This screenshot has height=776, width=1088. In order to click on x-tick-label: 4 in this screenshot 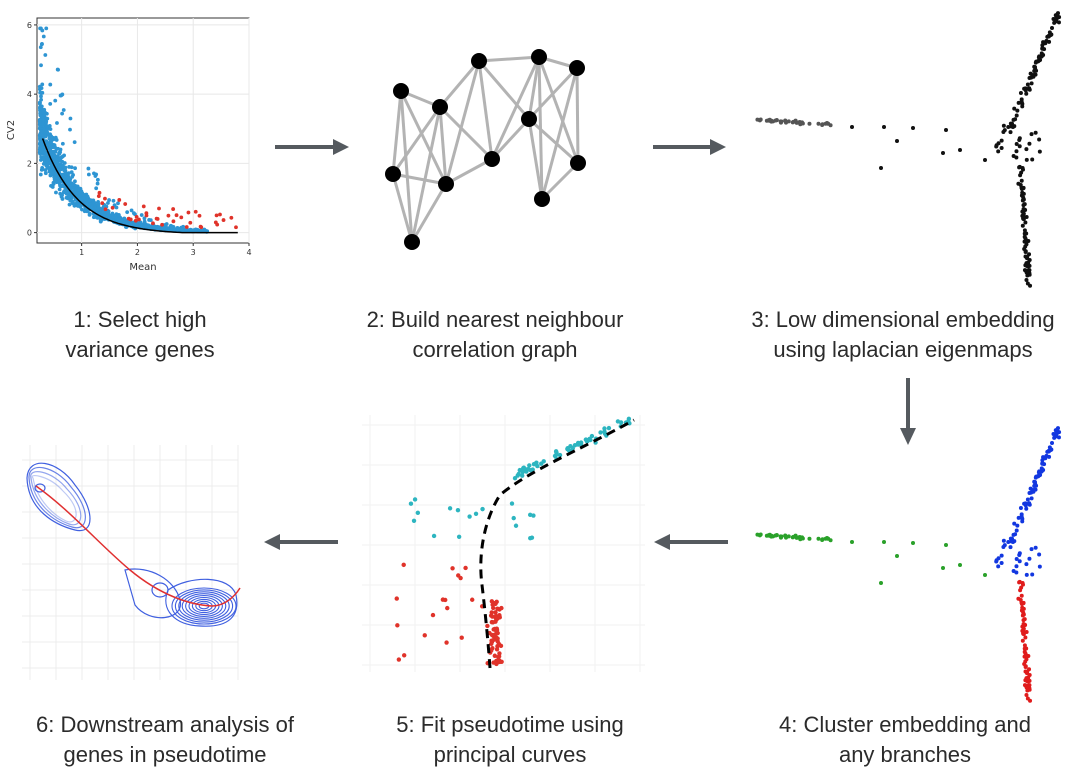, I will do `click(248, 252)`.